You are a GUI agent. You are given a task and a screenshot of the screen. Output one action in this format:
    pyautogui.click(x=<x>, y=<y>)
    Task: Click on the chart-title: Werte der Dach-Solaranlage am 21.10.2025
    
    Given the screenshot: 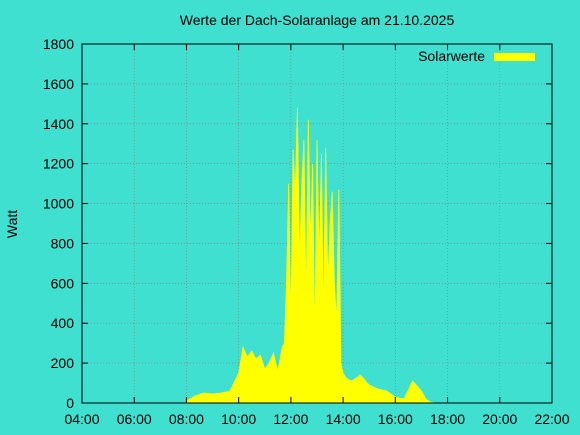 What is the action you would take?
    pyautogui.click(x=317, y=20)
    